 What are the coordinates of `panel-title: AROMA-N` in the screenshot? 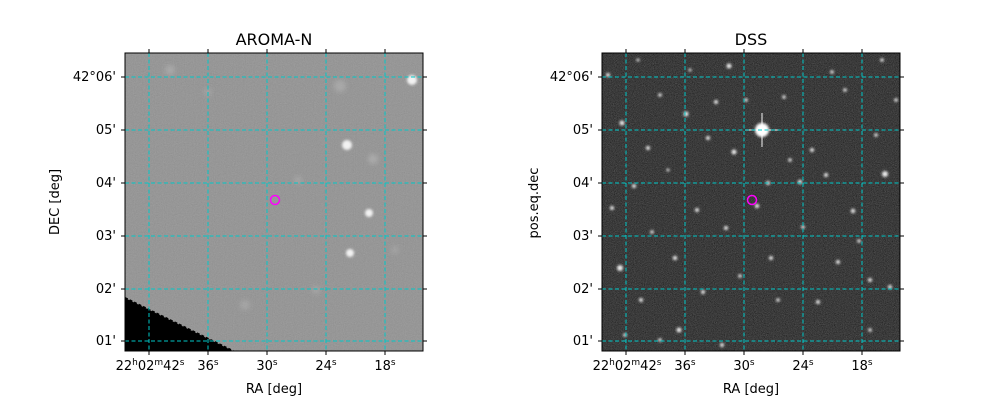 It's located at (274, 39).